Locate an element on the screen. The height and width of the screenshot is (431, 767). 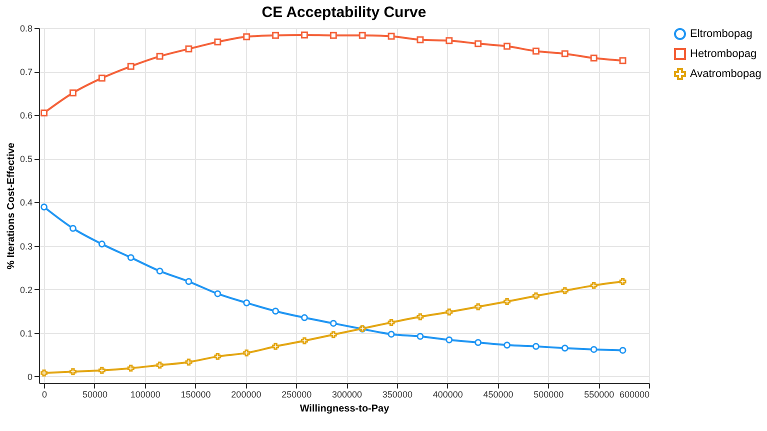
y-tick-label: 0 is located at coordinates (29, 377).